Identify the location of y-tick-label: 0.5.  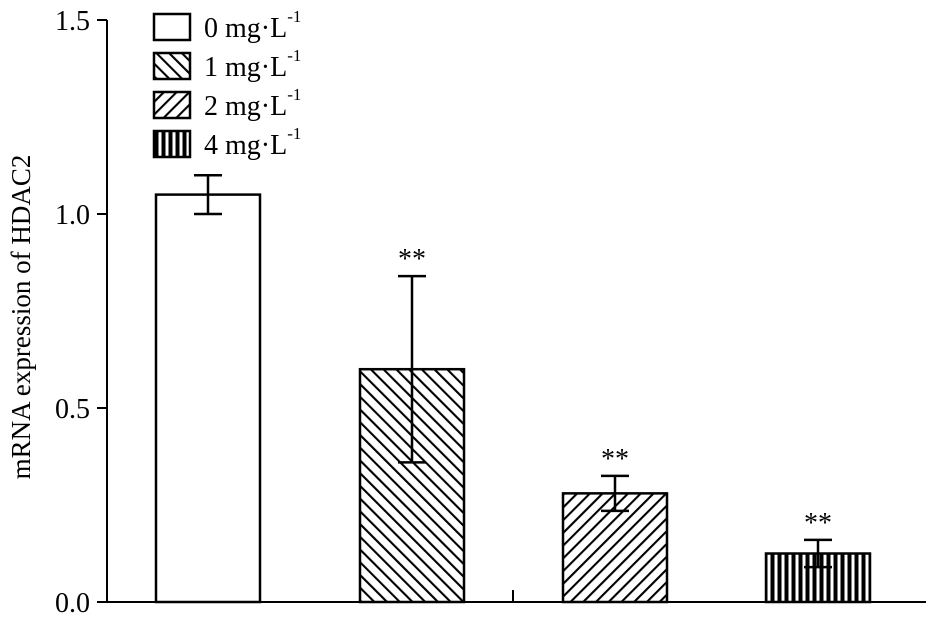
(72, 409).